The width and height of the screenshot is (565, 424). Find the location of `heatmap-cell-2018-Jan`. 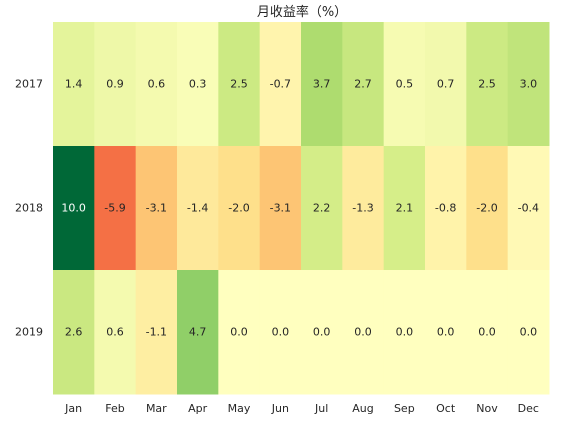

heatmap-cell-2018-Jan is located at coordinates (74, 208).